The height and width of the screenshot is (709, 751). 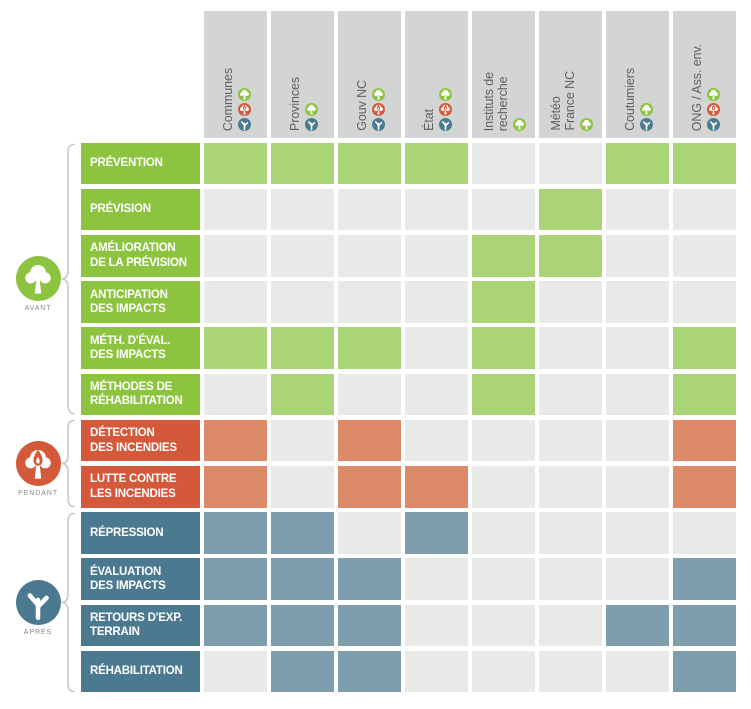 I want to click on column-header-provinces: Provinces, so click(x=302, y=74).